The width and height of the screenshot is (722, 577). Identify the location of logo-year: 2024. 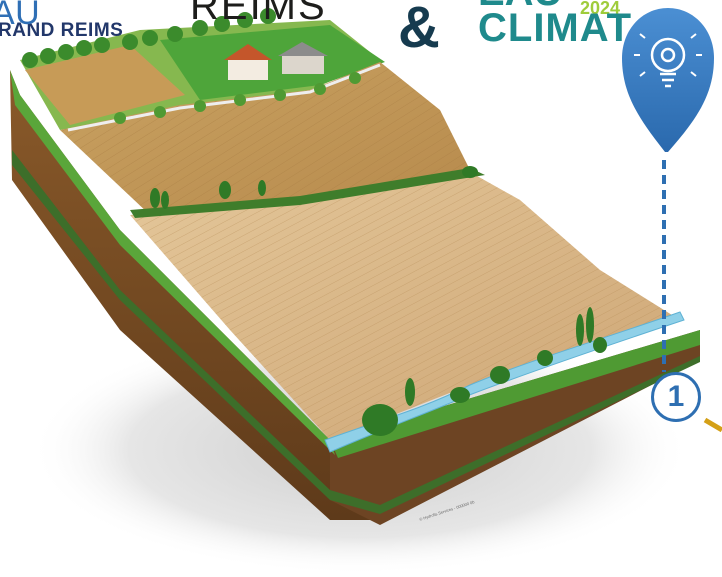
(600, 9).